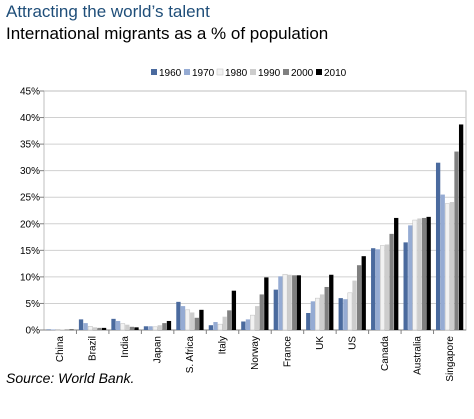 This screenshot has width=474, height=419. Describe the element at coordinates (352, 343) in the screenshot. I see `x-tick-label: US` at that location.